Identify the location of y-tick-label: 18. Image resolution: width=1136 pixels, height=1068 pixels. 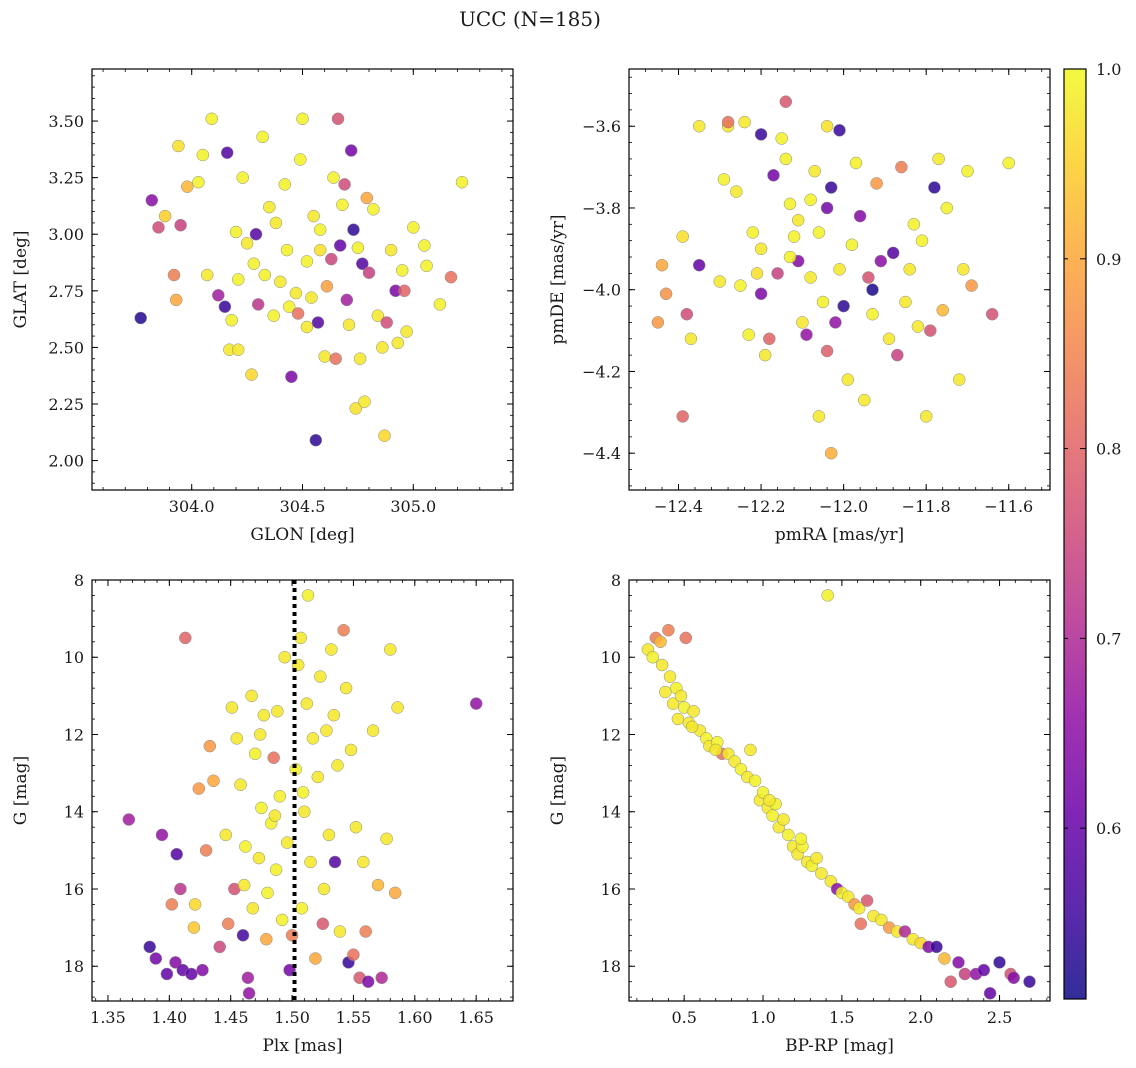
(74, 966).